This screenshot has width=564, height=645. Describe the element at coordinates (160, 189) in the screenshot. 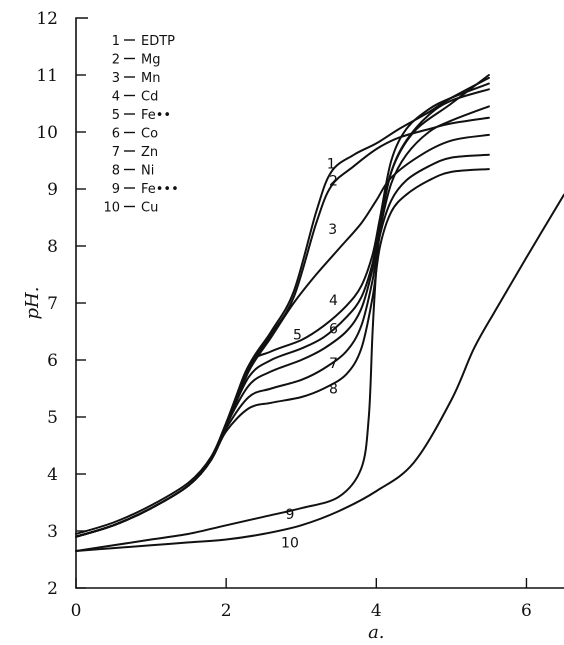

I see `legend-name: Fe•••` at that location.